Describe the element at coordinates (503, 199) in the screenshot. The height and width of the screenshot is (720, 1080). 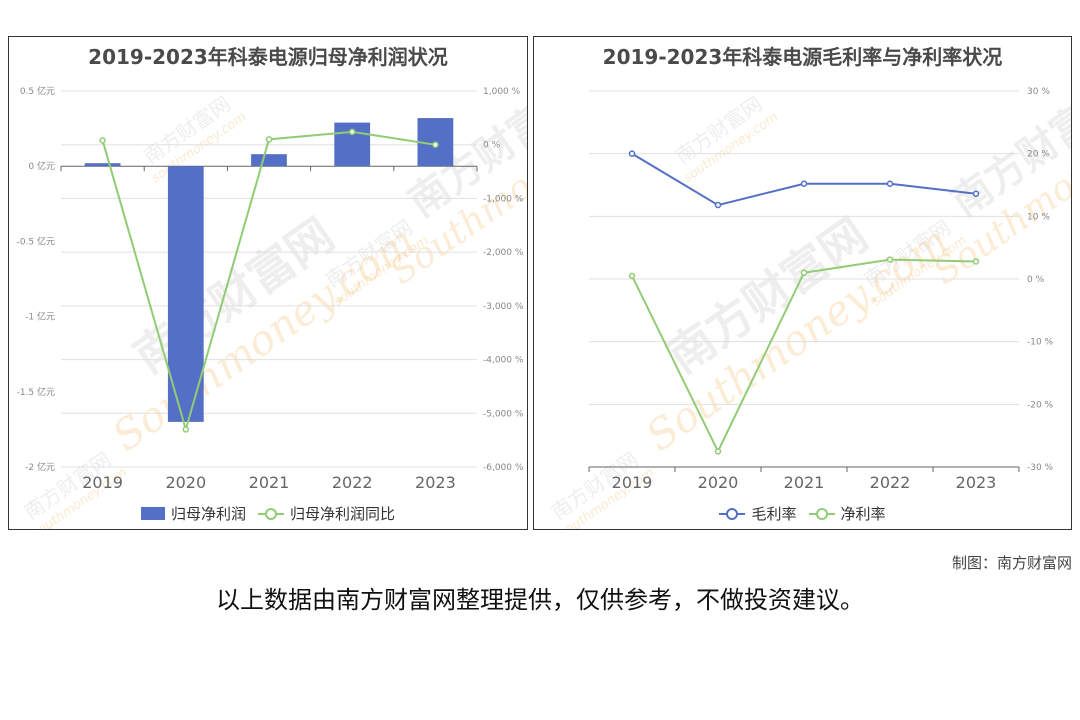
I see `y-right-tick-label: -1,000 %` at that location.